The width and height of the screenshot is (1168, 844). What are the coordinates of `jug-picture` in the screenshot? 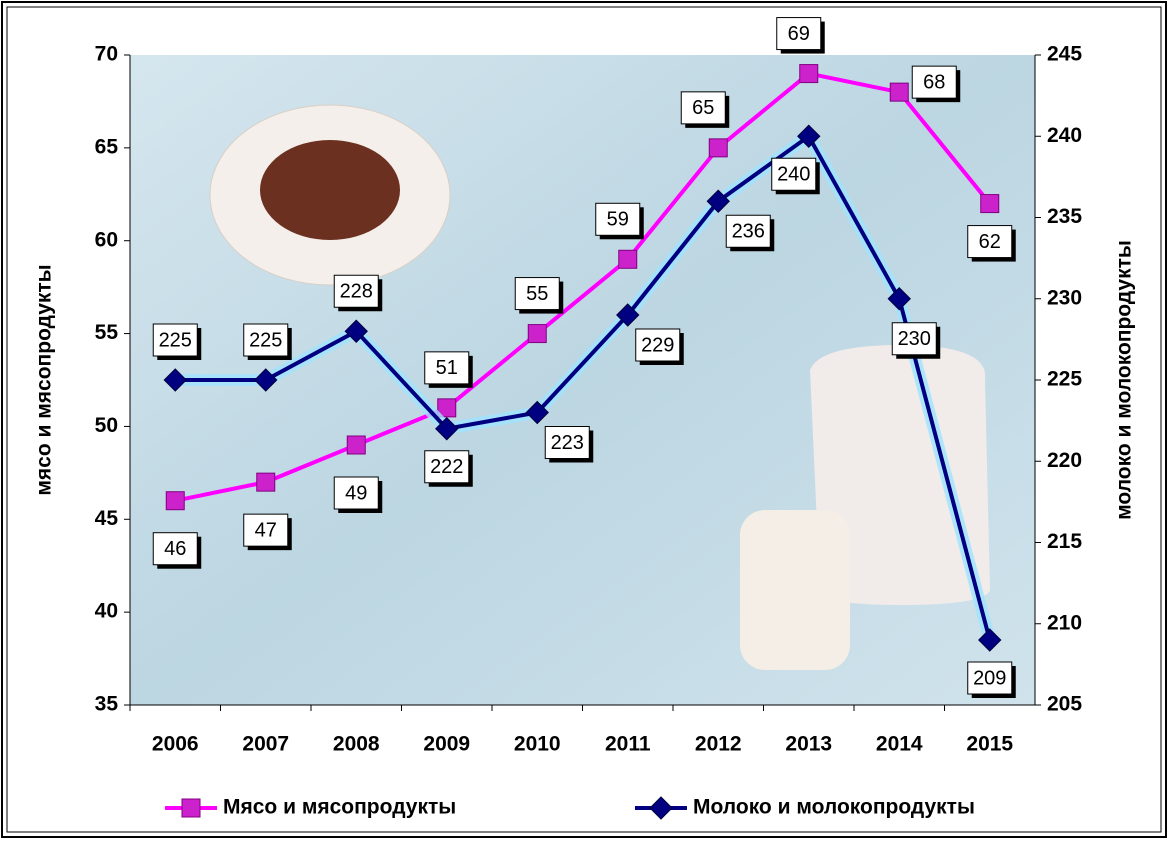 It's located at (900, 475).